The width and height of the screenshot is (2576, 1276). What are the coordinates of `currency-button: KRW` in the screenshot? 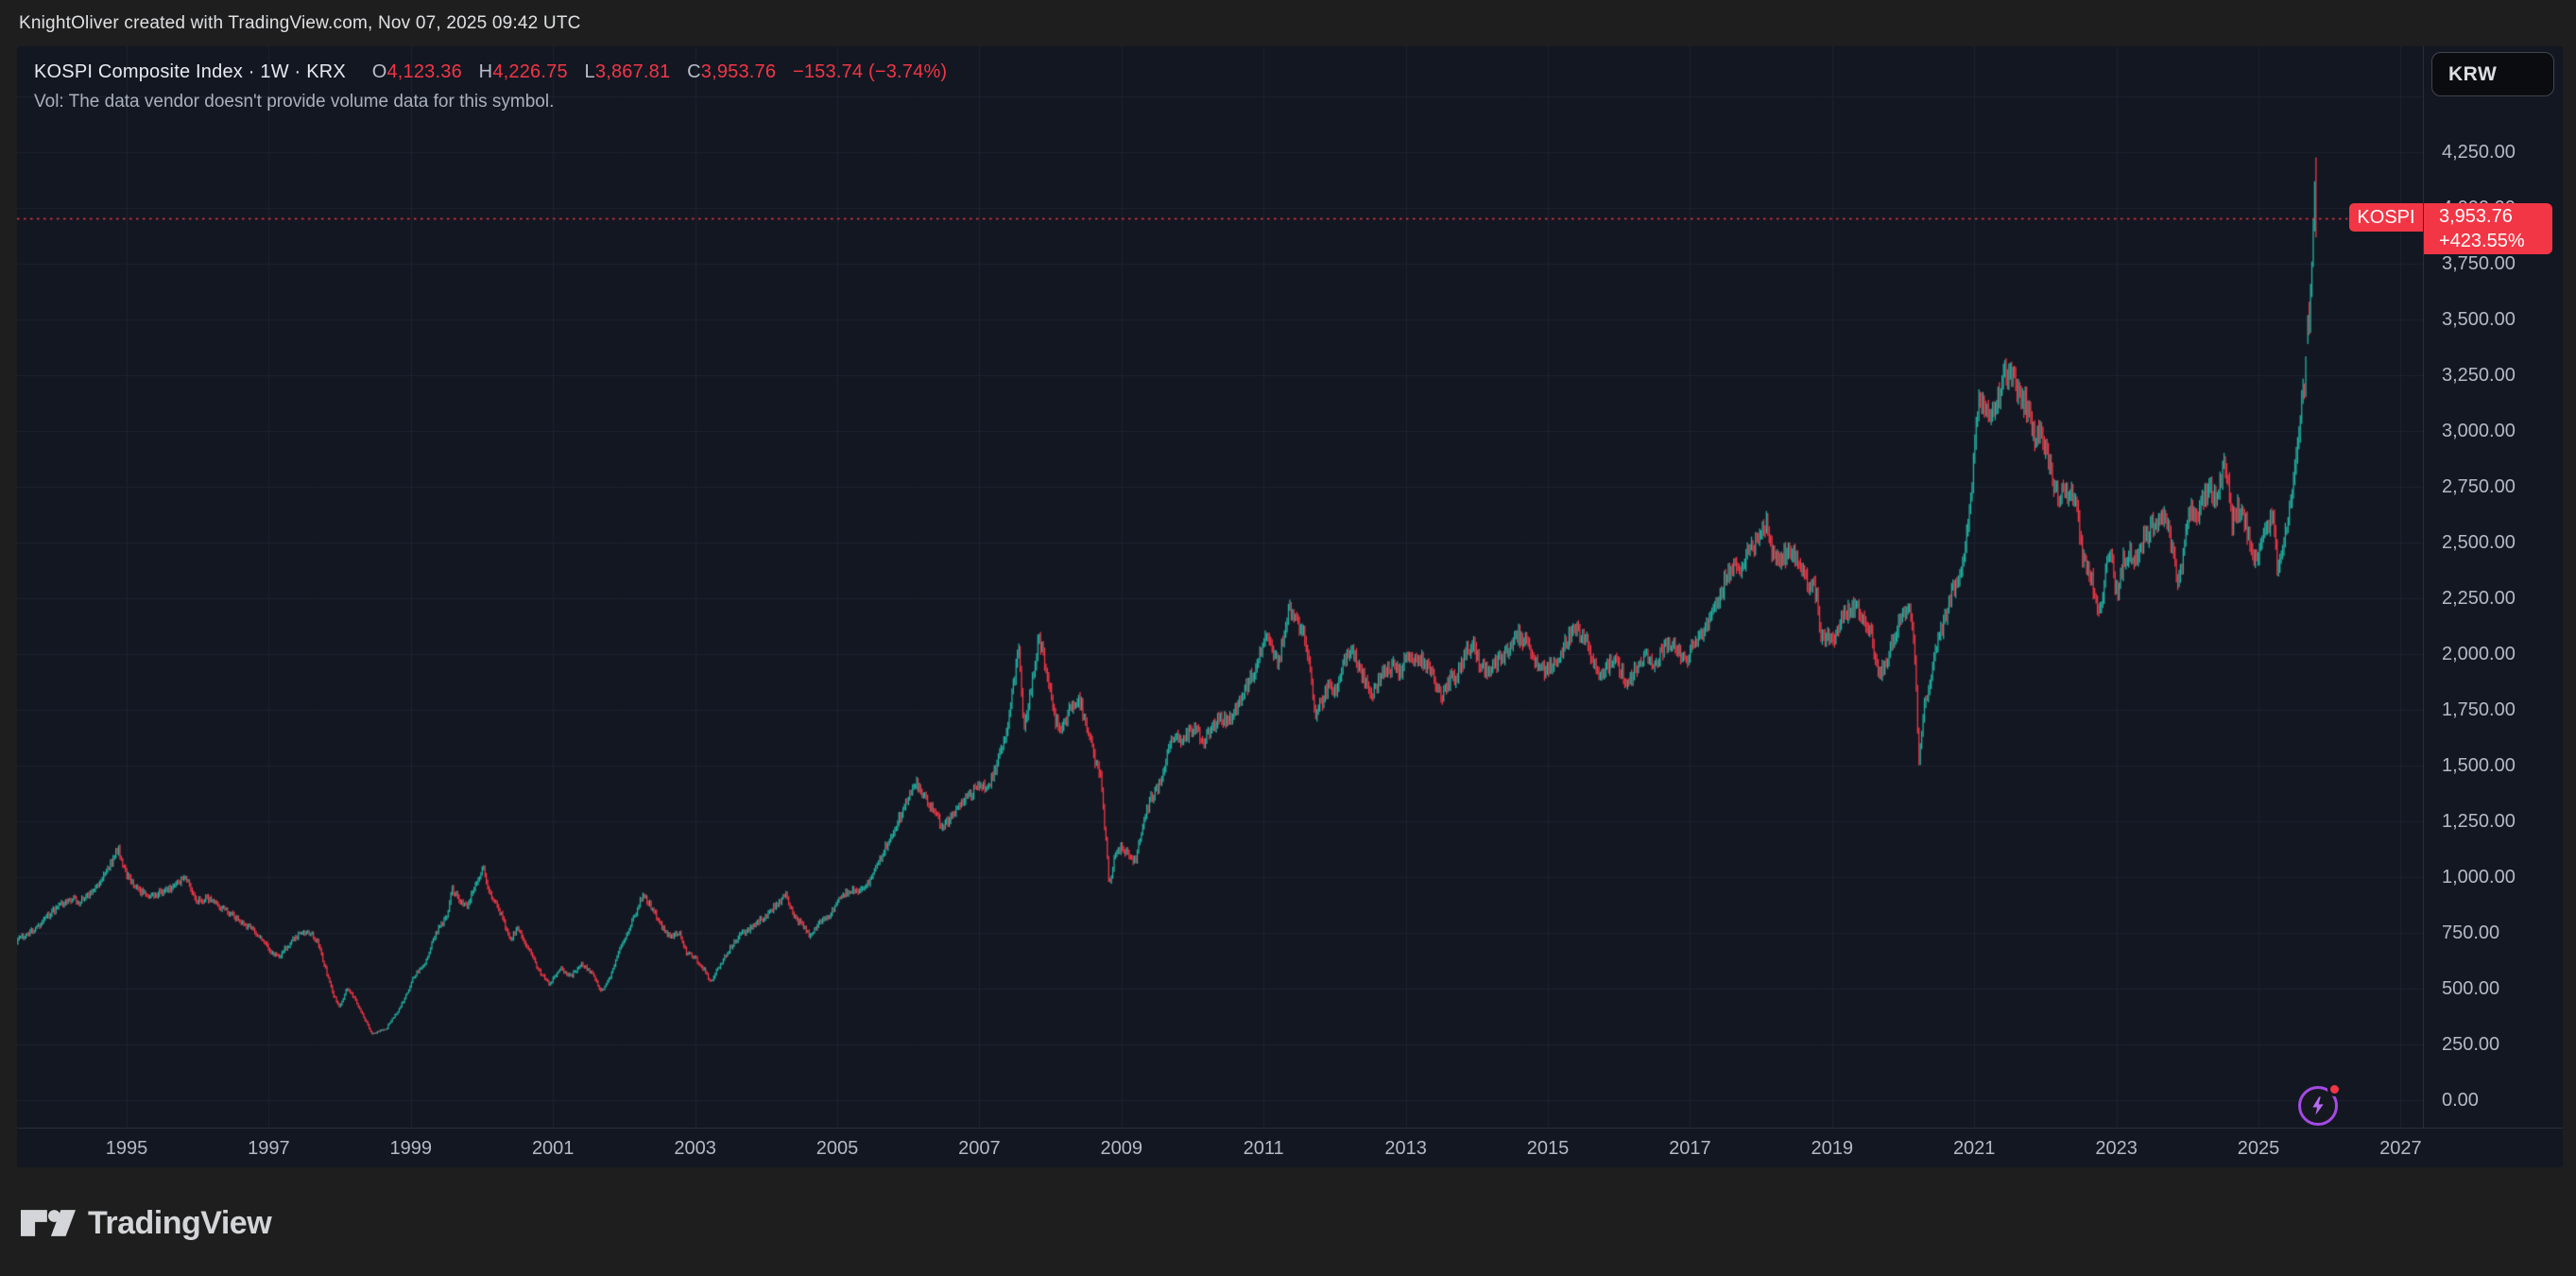 It's located at (2492, 74).